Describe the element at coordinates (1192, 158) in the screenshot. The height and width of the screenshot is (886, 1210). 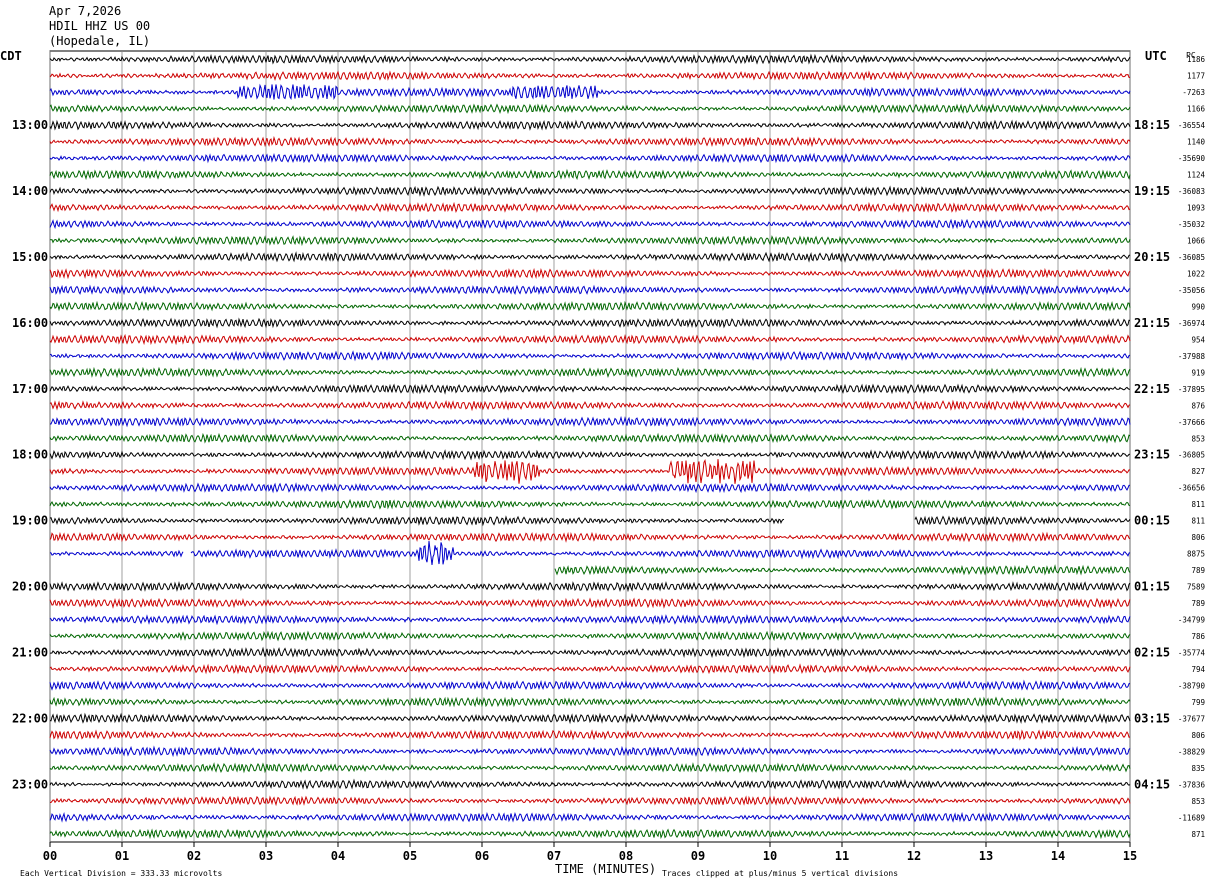
I see `row-value-label: -35690` at that location.